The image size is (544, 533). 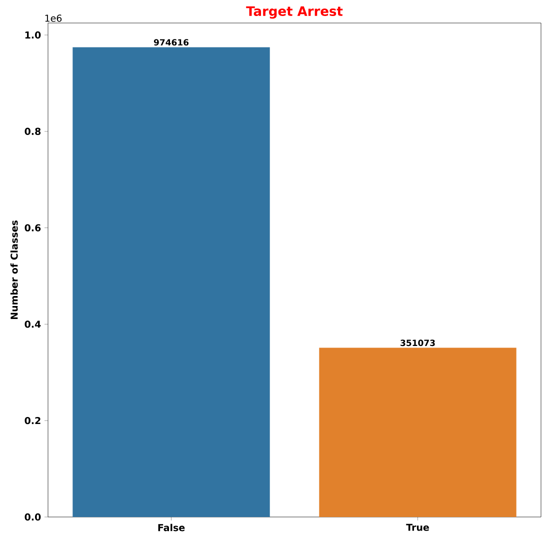 I want to click on y-tick-label: 0.6, so click(x=32, y=228).